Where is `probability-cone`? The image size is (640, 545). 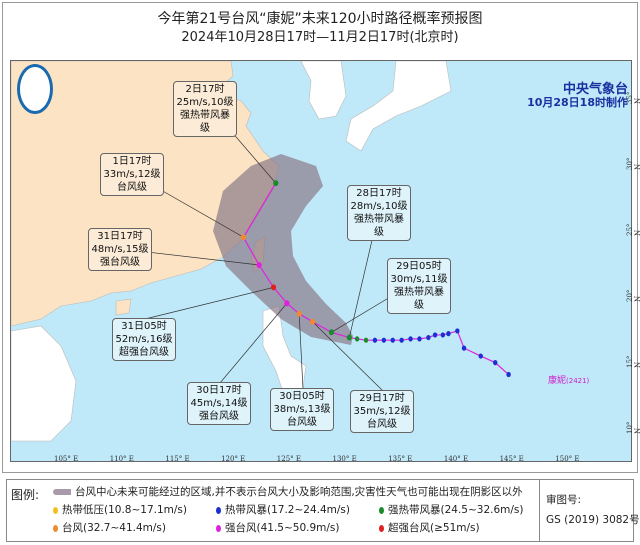 probability-cone is located at coordinates (283, 249).